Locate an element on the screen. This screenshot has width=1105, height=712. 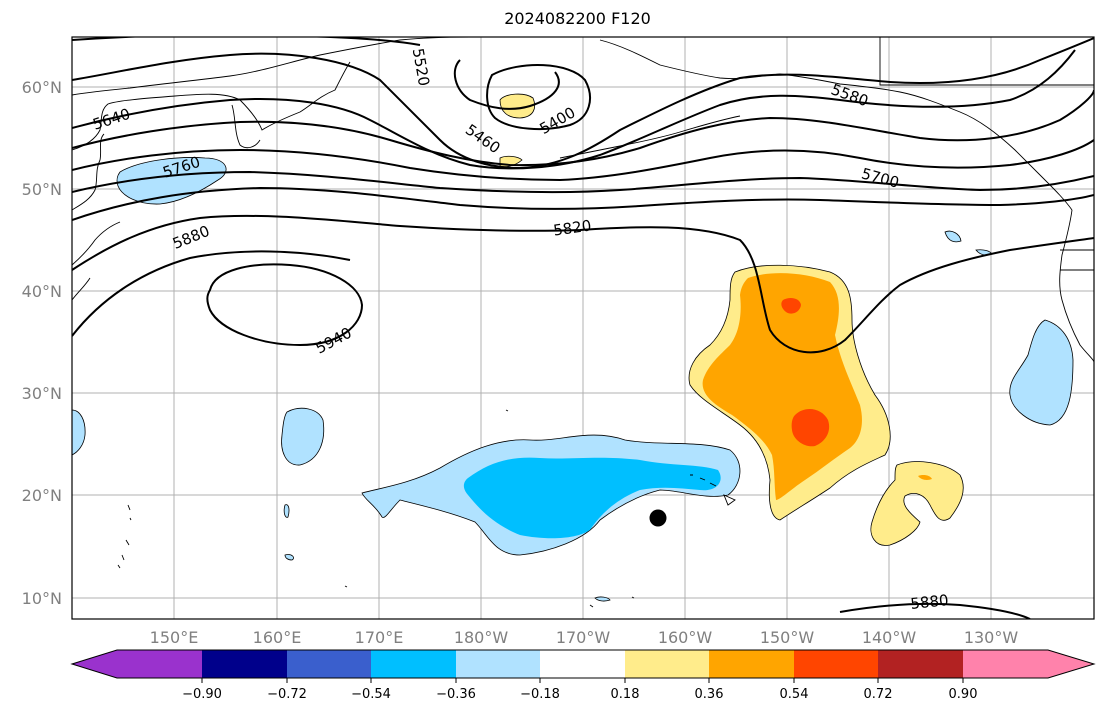
lat-label: 30°N is located at coordinates (42, 393).